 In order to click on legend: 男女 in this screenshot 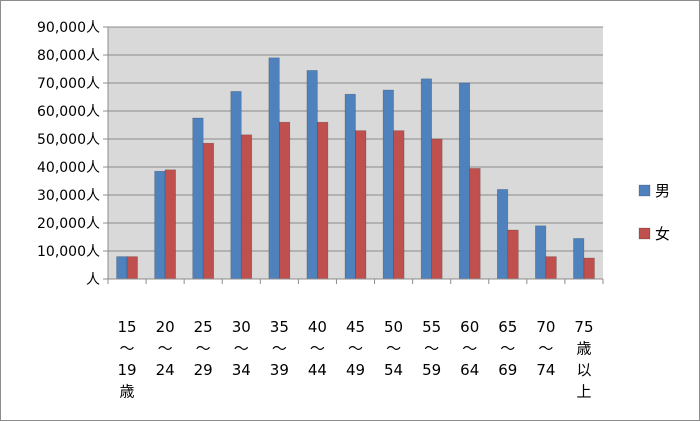, I will do `click(654, 212)`.